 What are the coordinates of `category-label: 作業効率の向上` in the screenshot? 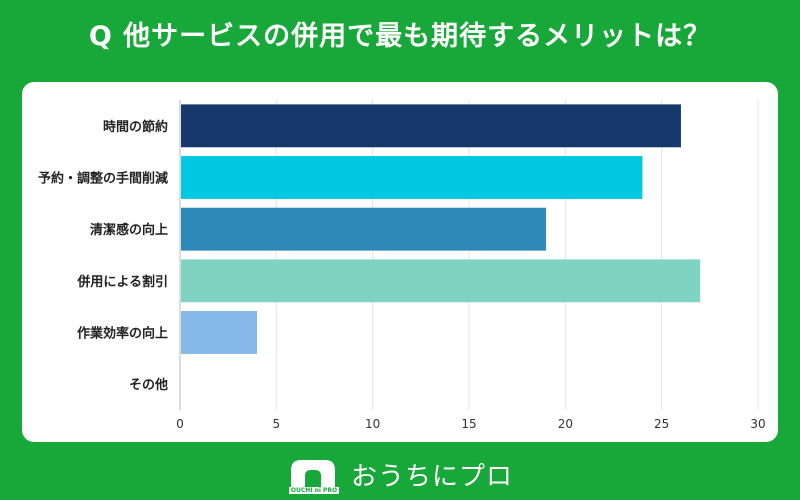 It's located at (122, 334).